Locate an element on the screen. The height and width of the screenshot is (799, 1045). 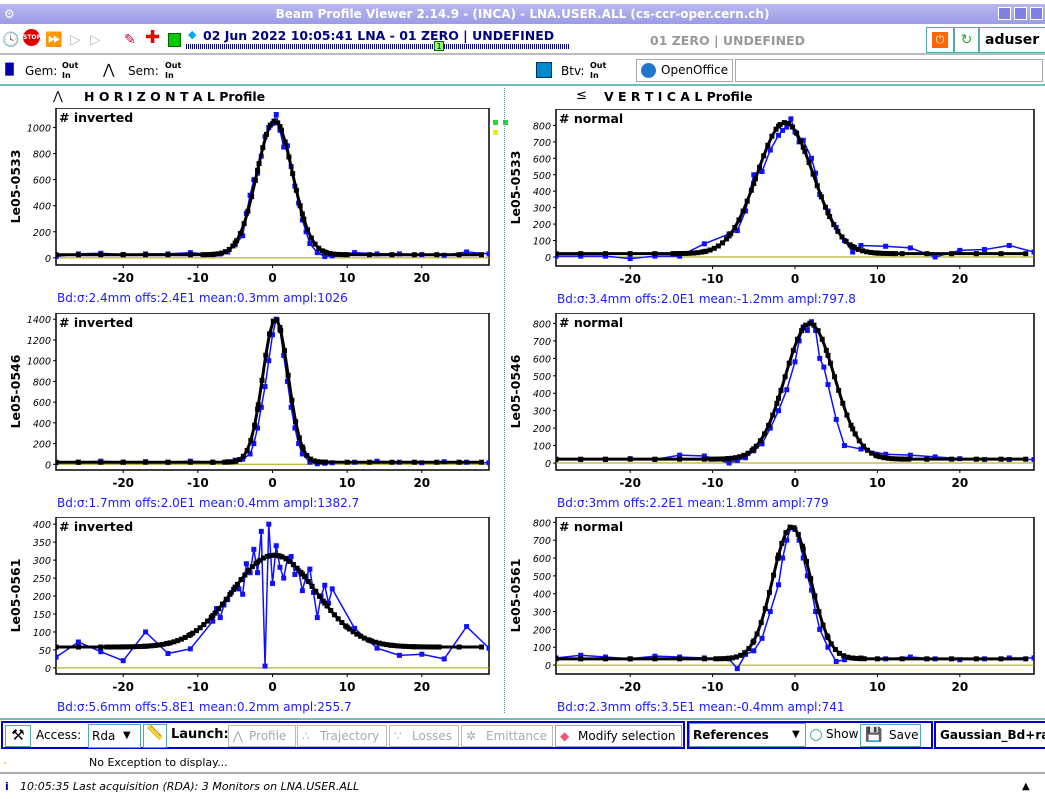
show-radio is located at coordinates (816, 735).